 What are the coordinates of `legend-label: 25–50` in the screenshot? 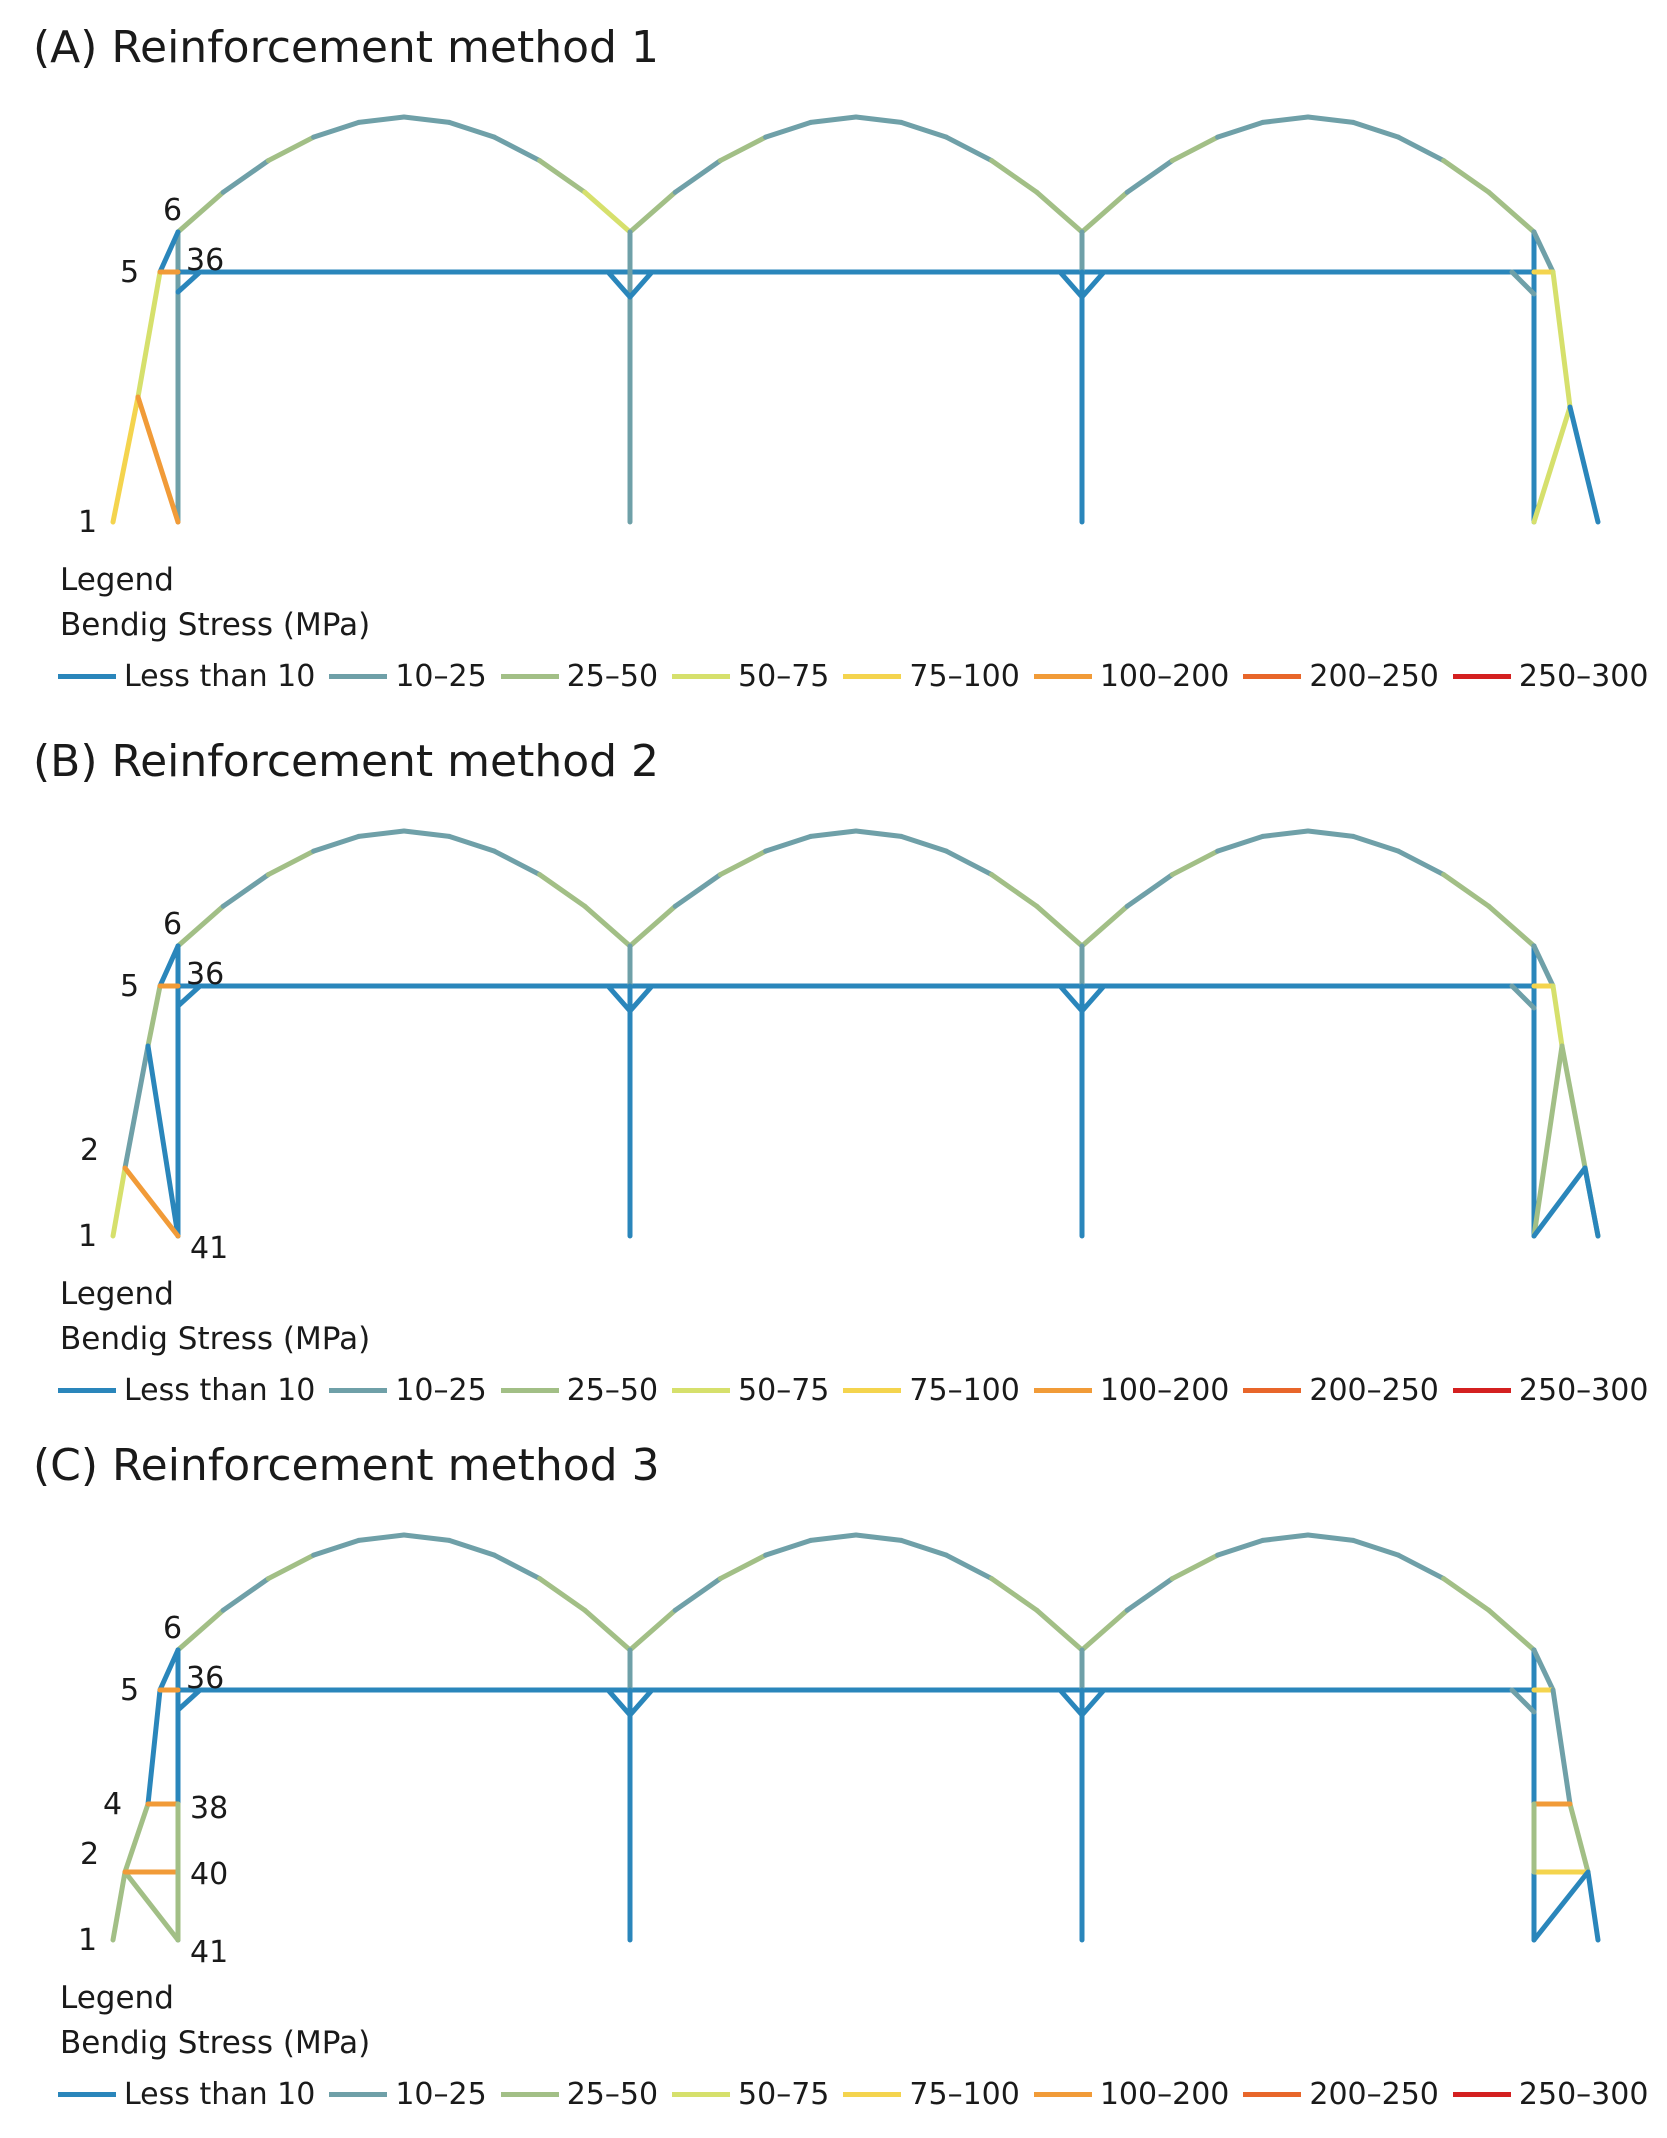 It's located at (612, 1390).